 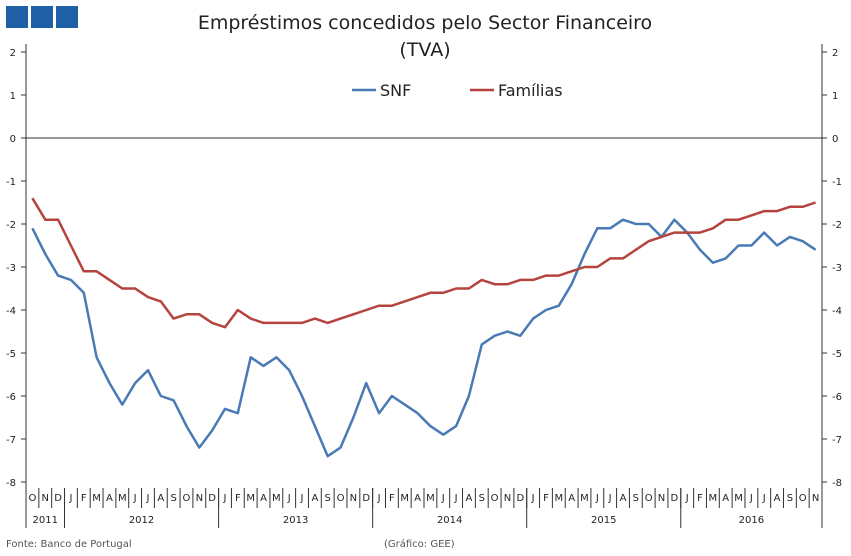 I want to click on legend-label: SNF, so click(x=395, y=90).